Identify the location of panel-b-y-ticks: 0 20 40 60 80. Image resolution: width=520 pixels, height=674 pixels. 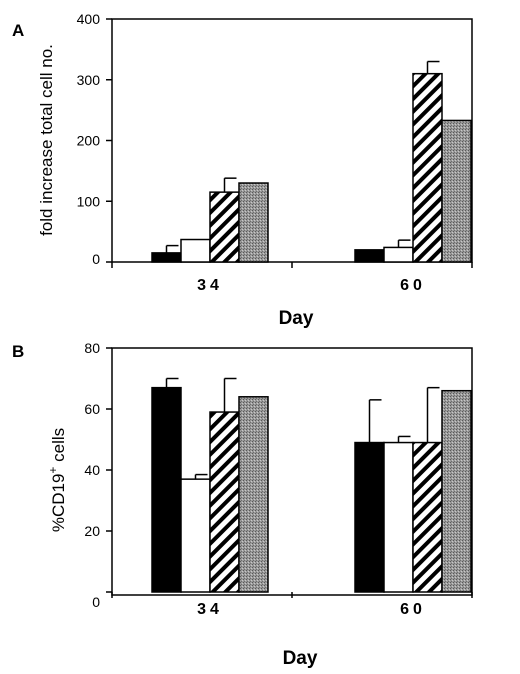
(98, 475).